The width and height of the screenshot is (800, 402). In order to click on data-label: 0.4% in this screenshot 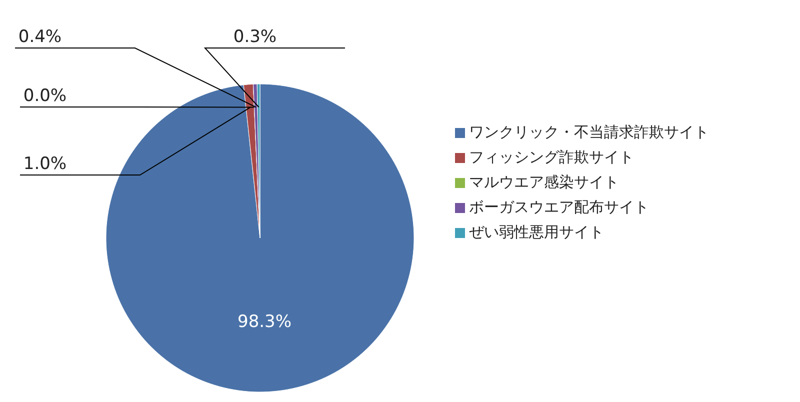, I will do `click(40, 37)`.